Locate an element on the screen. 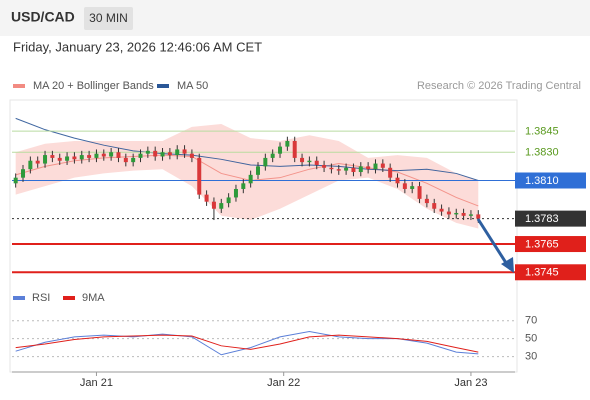 The height and width of the screenshot is (400, 590). timeframe-badge is located at coordinates (108, 18).